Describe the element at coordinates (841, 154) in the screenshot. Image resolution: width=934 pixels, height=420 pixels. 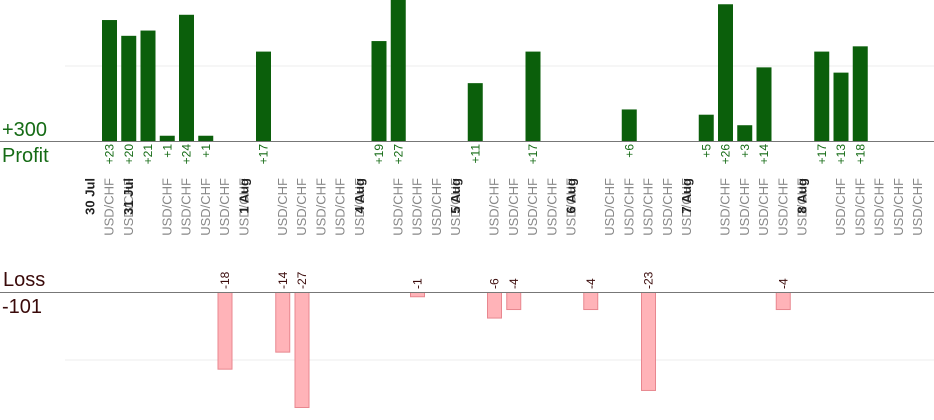
I see `profit-value-label: +13` at that location.